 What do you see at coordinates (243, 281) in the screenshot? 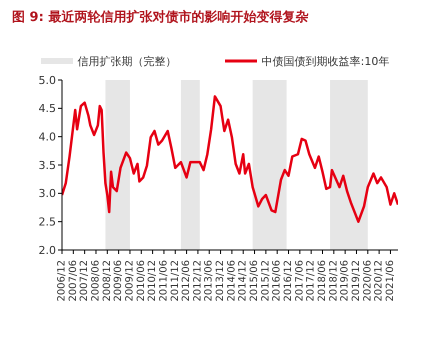
I see `x-tick-label: 2014/12` at bounding box center [243, 281].